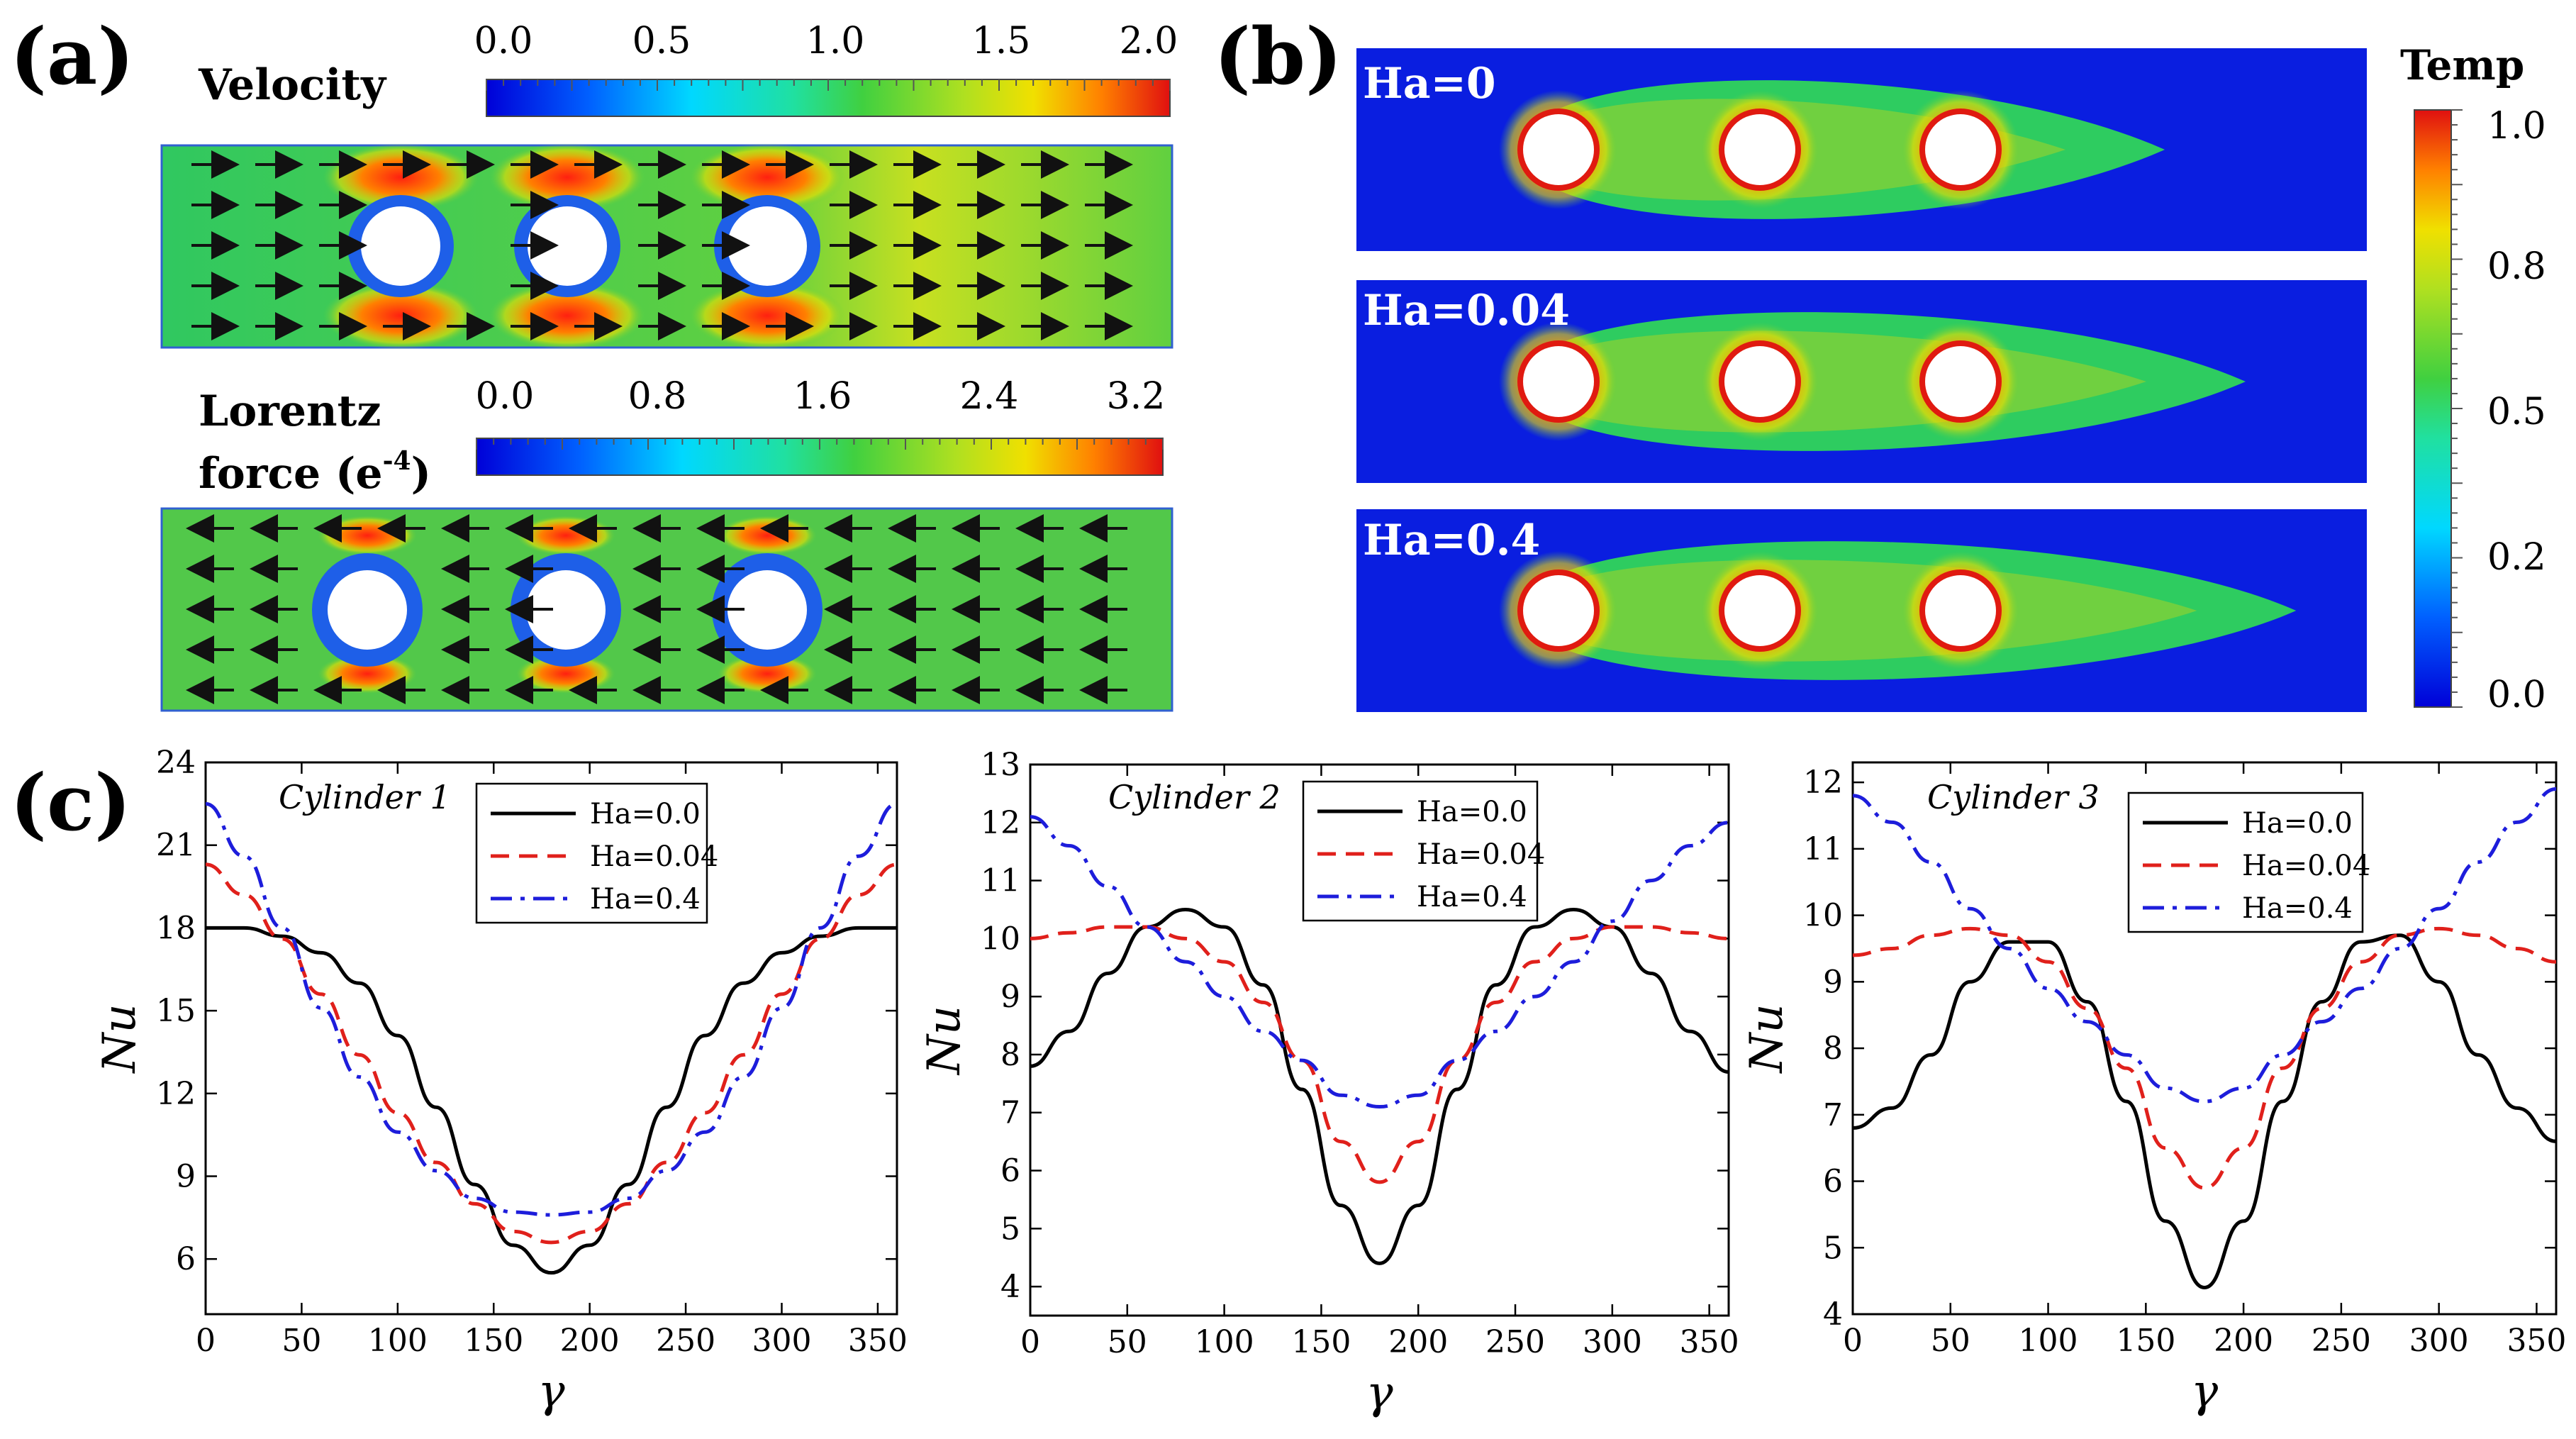 The width and height of the screenshot is (2576, 1439). I want to click on temp-field-label: Ha=0.04, so click(1466, 310).